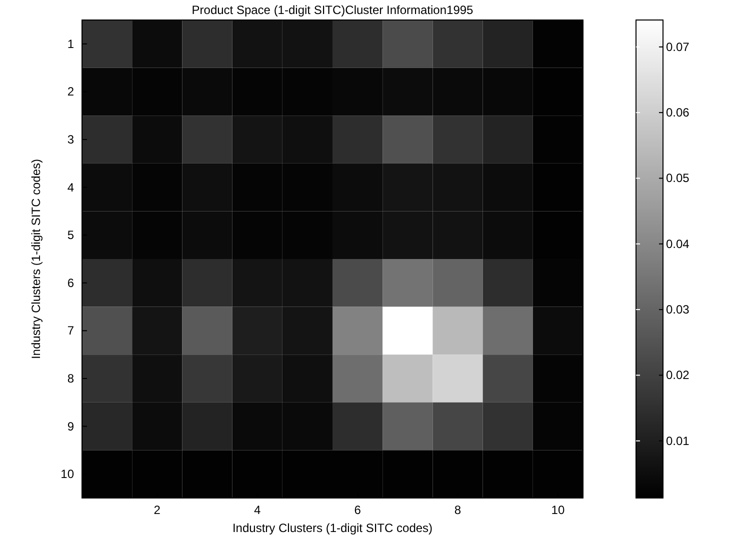 This screenshot has height=555, width=729. Describe the element at coordinates (70, 187) in the screenshot. I see `y-tick-label: 4` at that location.